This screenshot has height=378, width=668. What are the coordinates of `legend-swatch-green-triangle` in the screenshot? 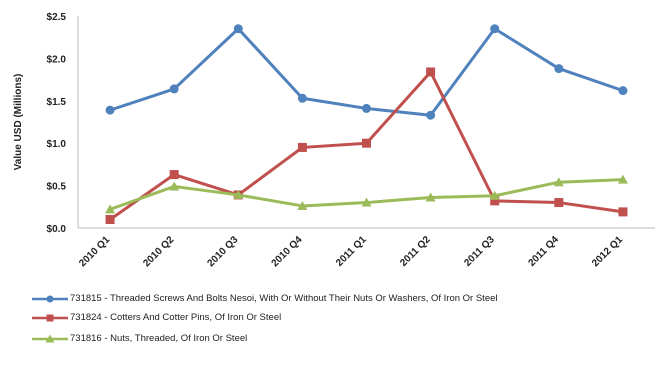 It's located at (50, 338).